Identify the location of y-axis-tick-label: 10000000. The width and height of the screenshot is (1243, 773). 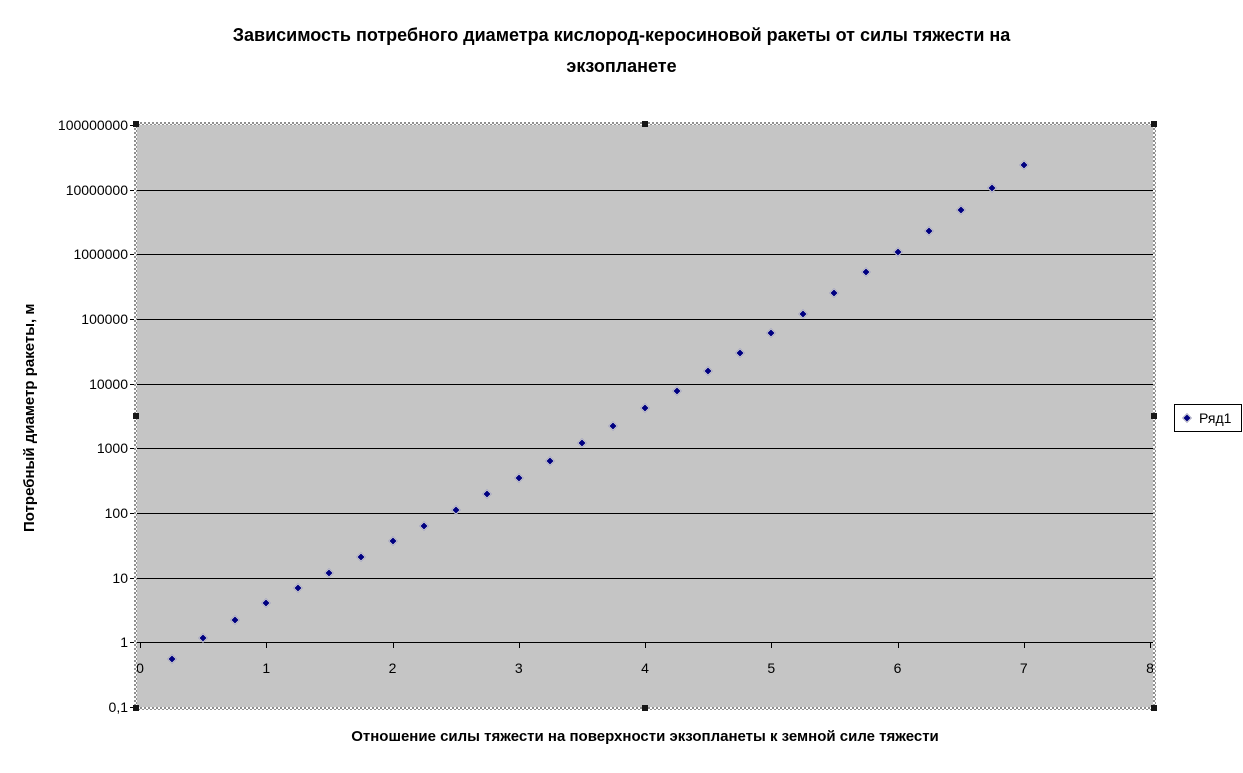
(96, 189).